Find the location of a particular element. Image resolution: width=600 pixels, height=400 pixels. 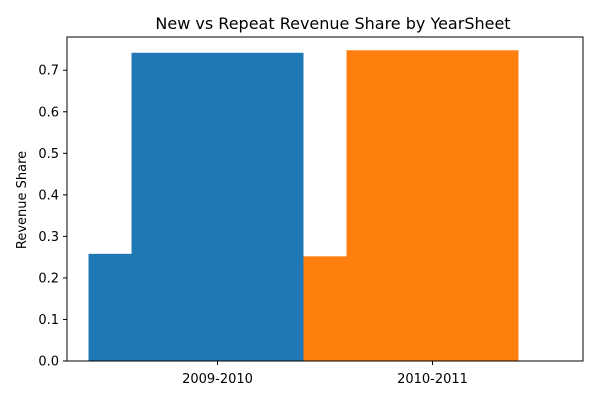

x-tick-label: 2009-2010 is located at coordinates (217, 379).